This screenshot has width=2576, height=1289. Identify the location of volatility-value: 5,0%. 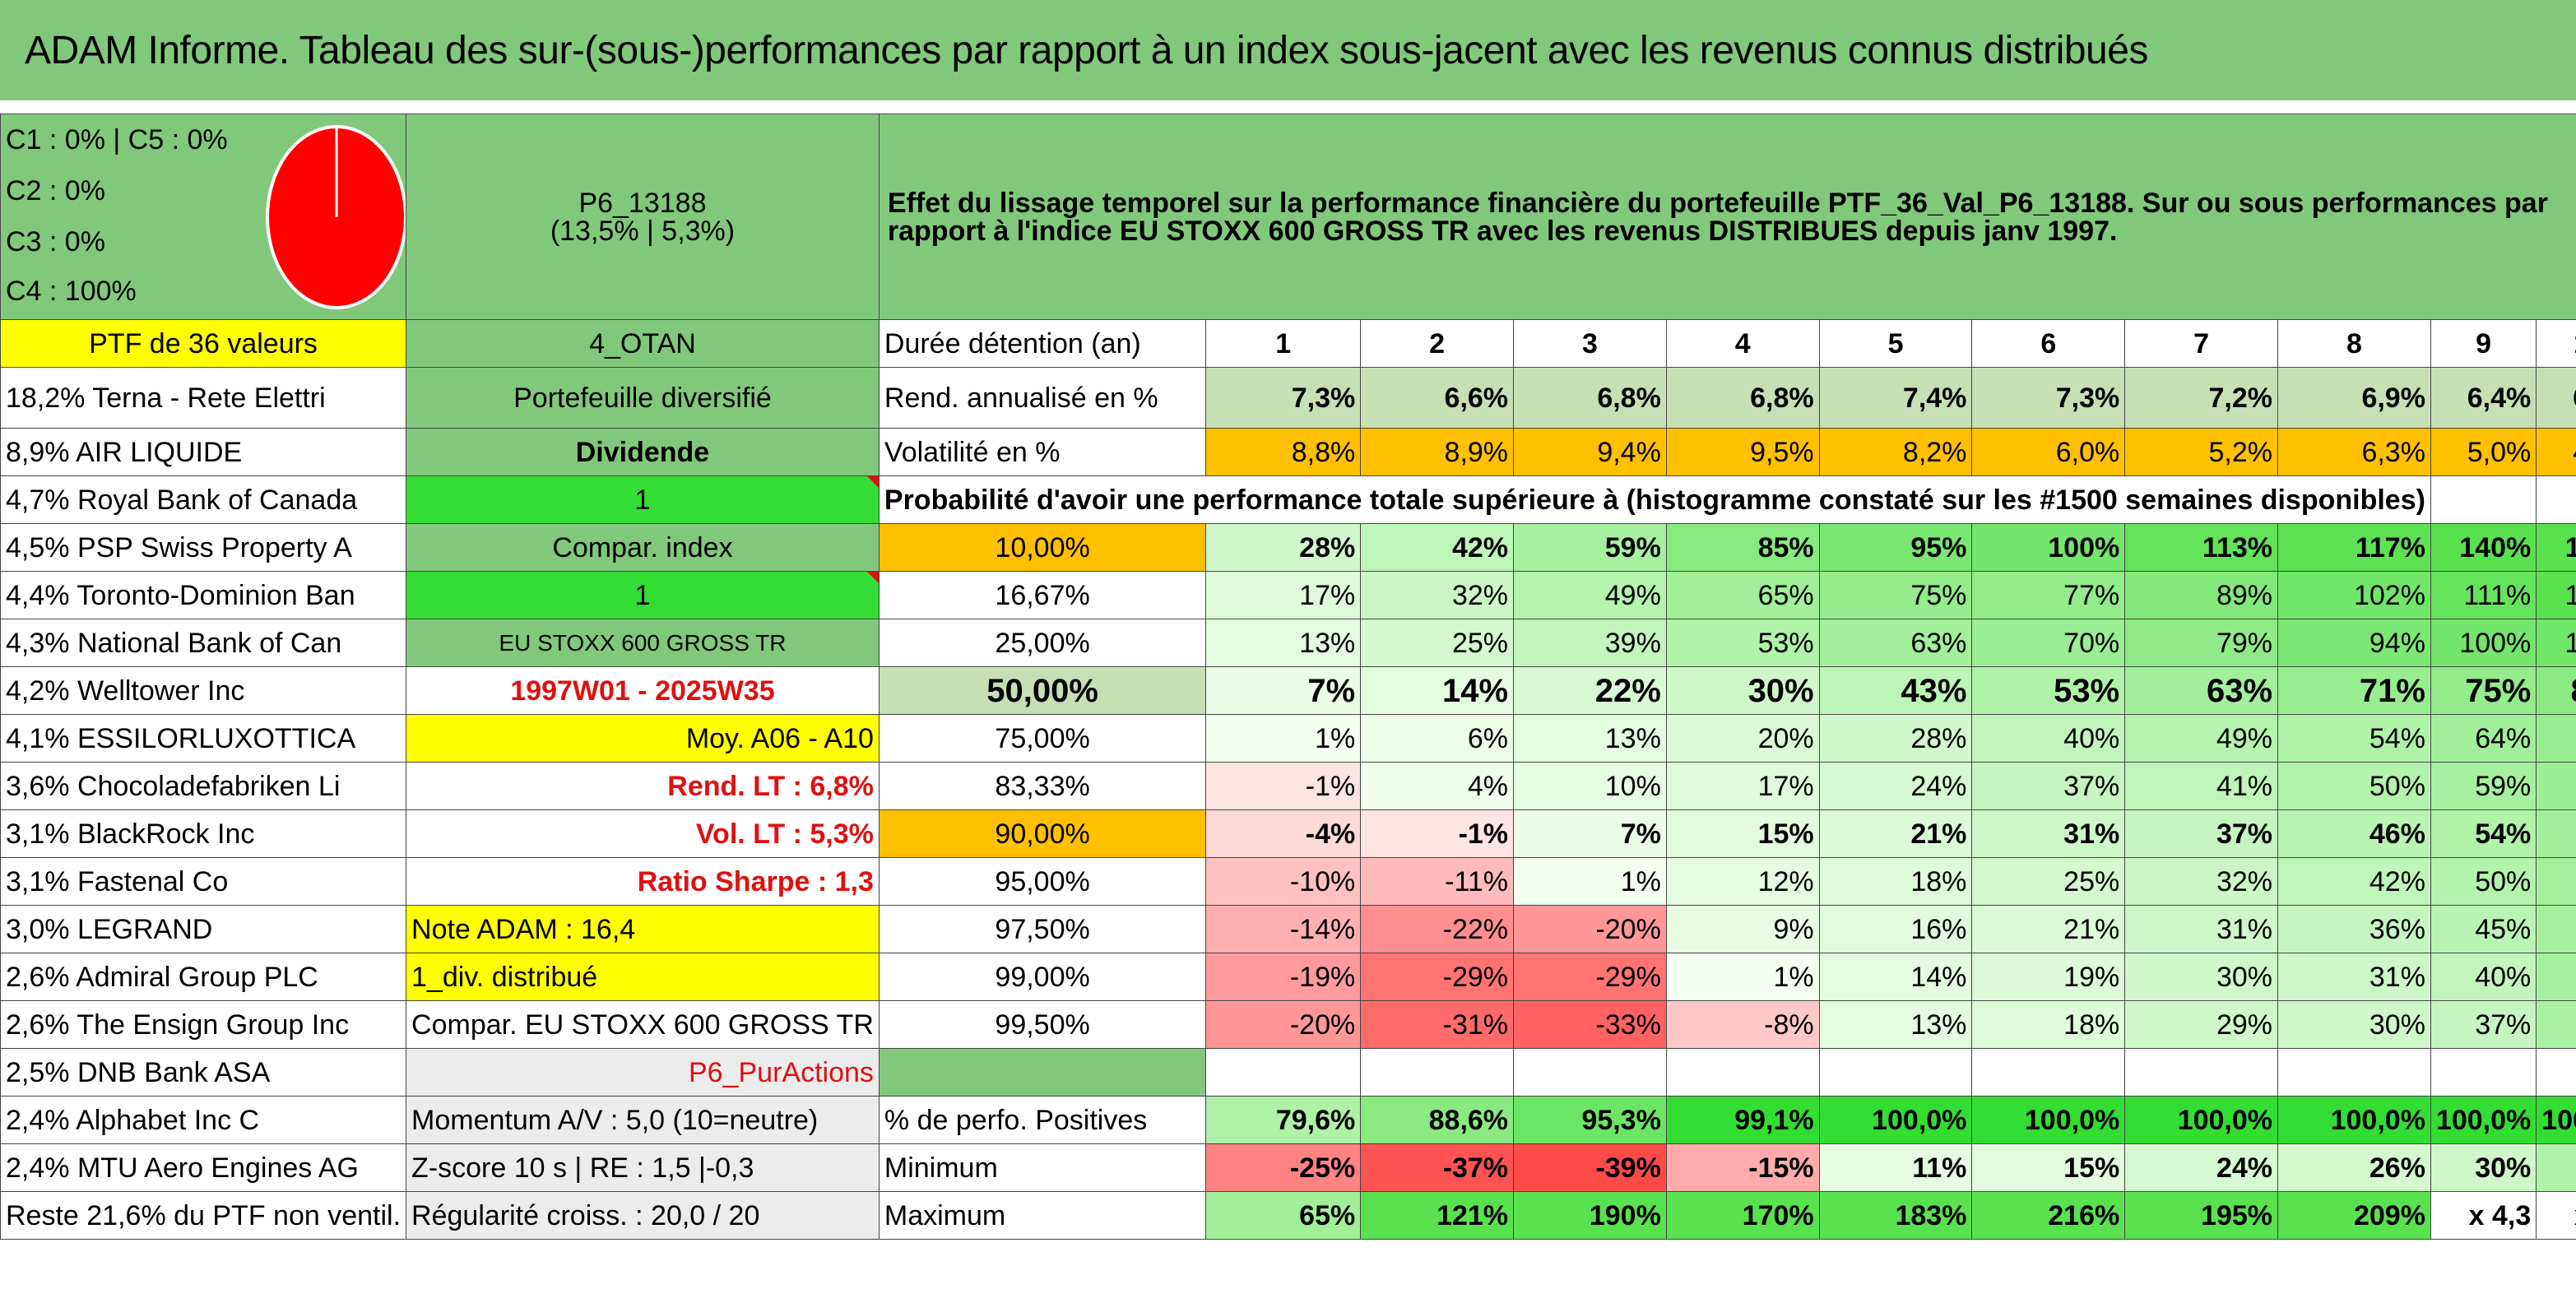
(2483, 452).